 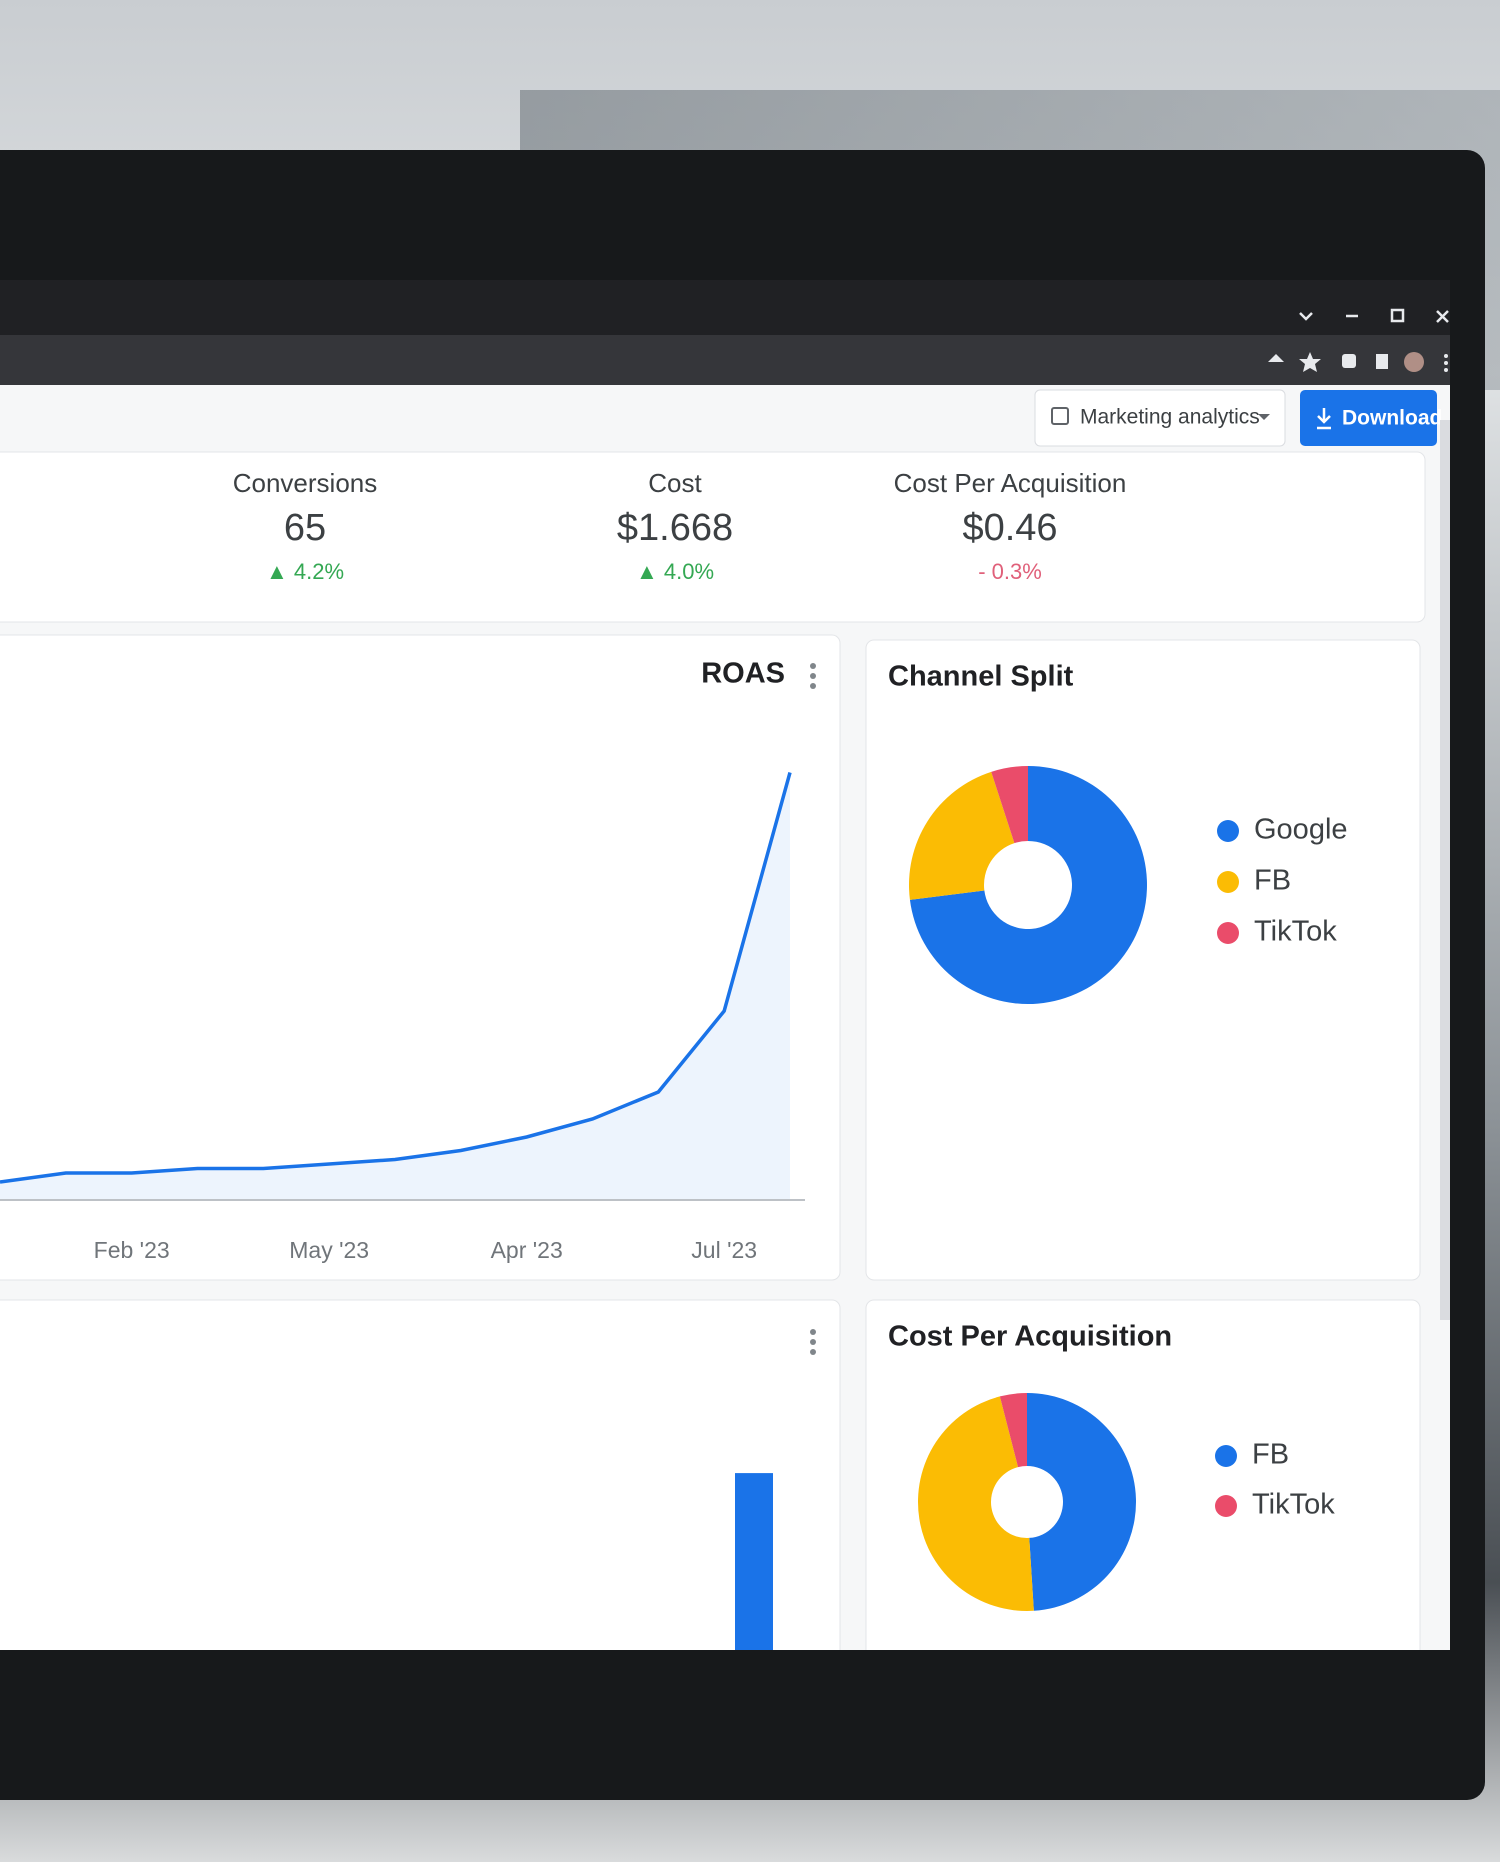 I want to click on extensions-icon, so click(x=1349, y=361).